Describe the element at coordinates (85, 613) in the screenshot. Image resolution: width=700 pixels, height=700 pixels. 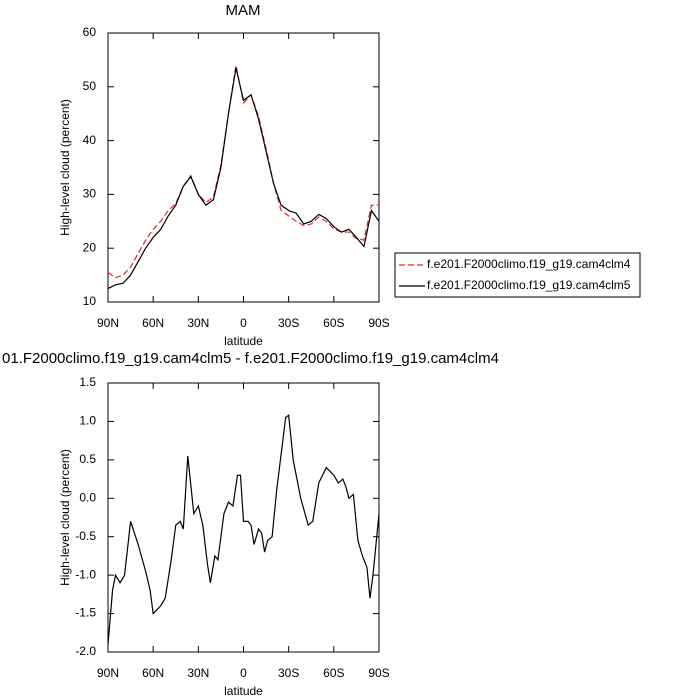
I see `y-tick-label: -1.5` at that location.